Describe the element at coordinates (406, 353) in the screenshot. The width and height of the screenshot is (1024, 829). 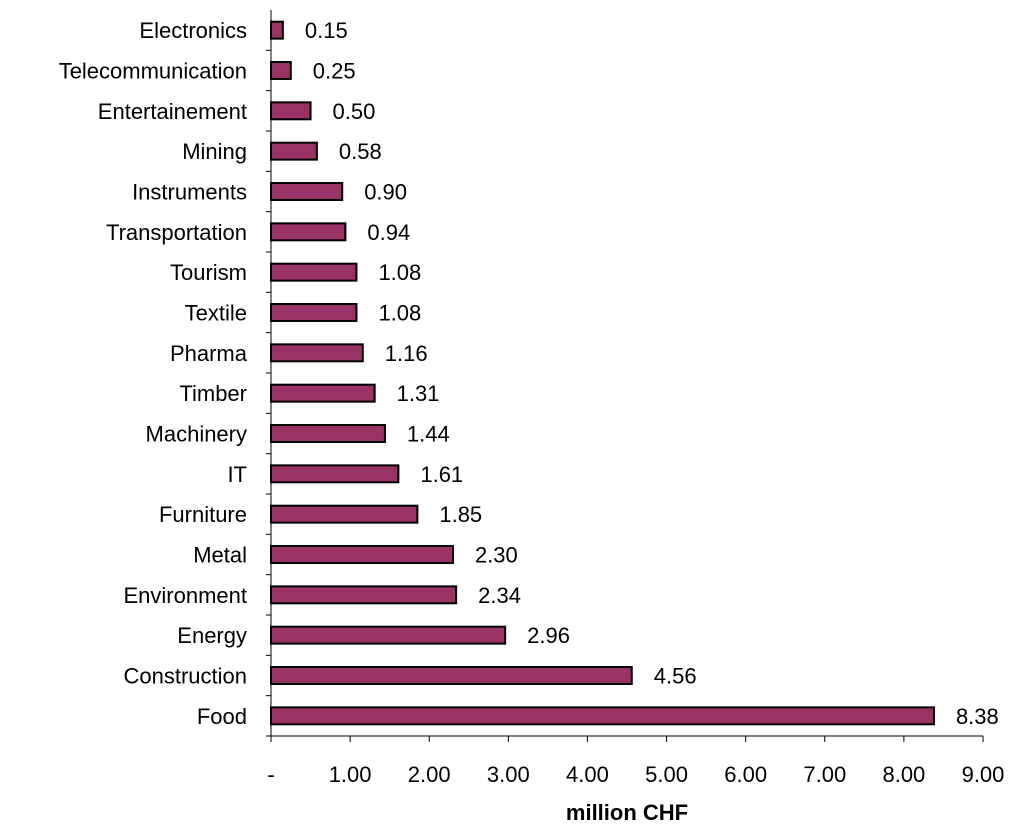
I see `value-label: 1.16` at that location.